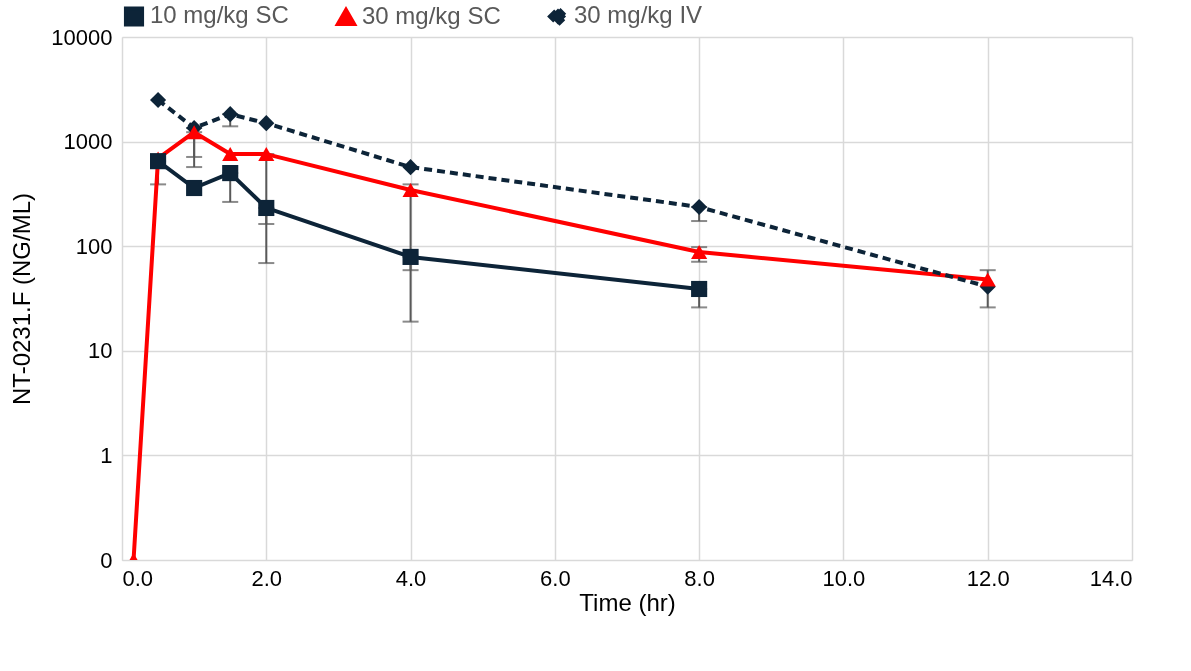 This screenshot has width=1191, height=671. I want to click on y-axis-title: NT-0231.F (NG/ML), so click(22, 299).